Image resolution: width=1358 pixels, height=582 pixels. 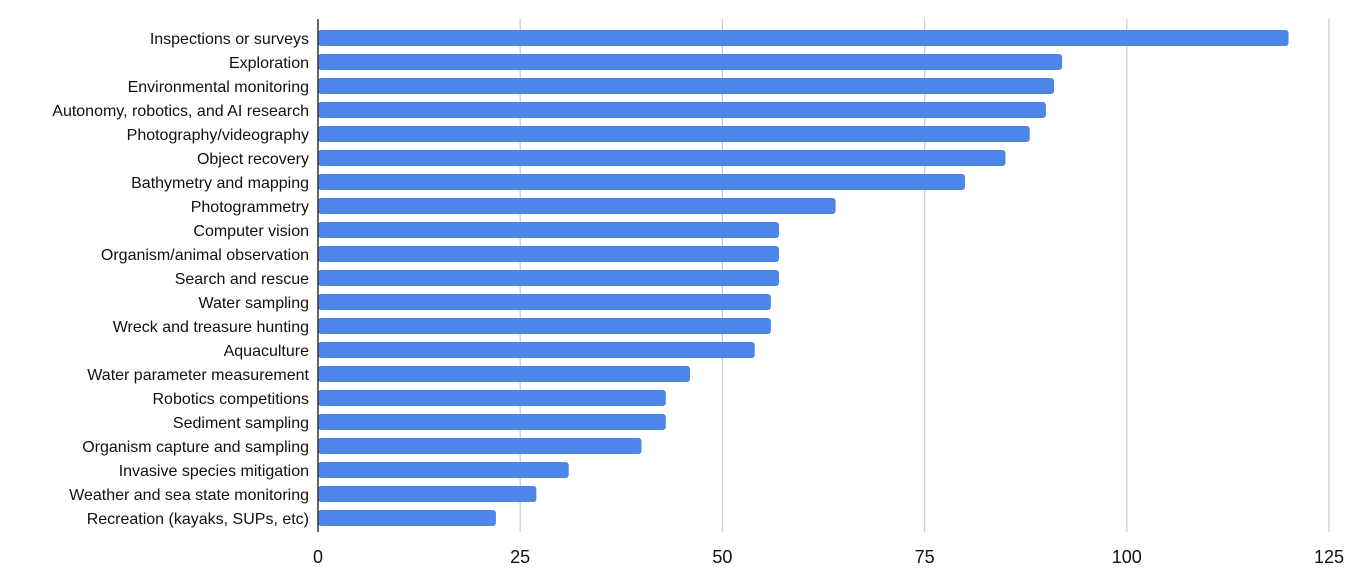 What do you see at coordinates (925, 557) in the screenshot?
I see `x-tick-label-75: 75` at bounding box center [925, 557].